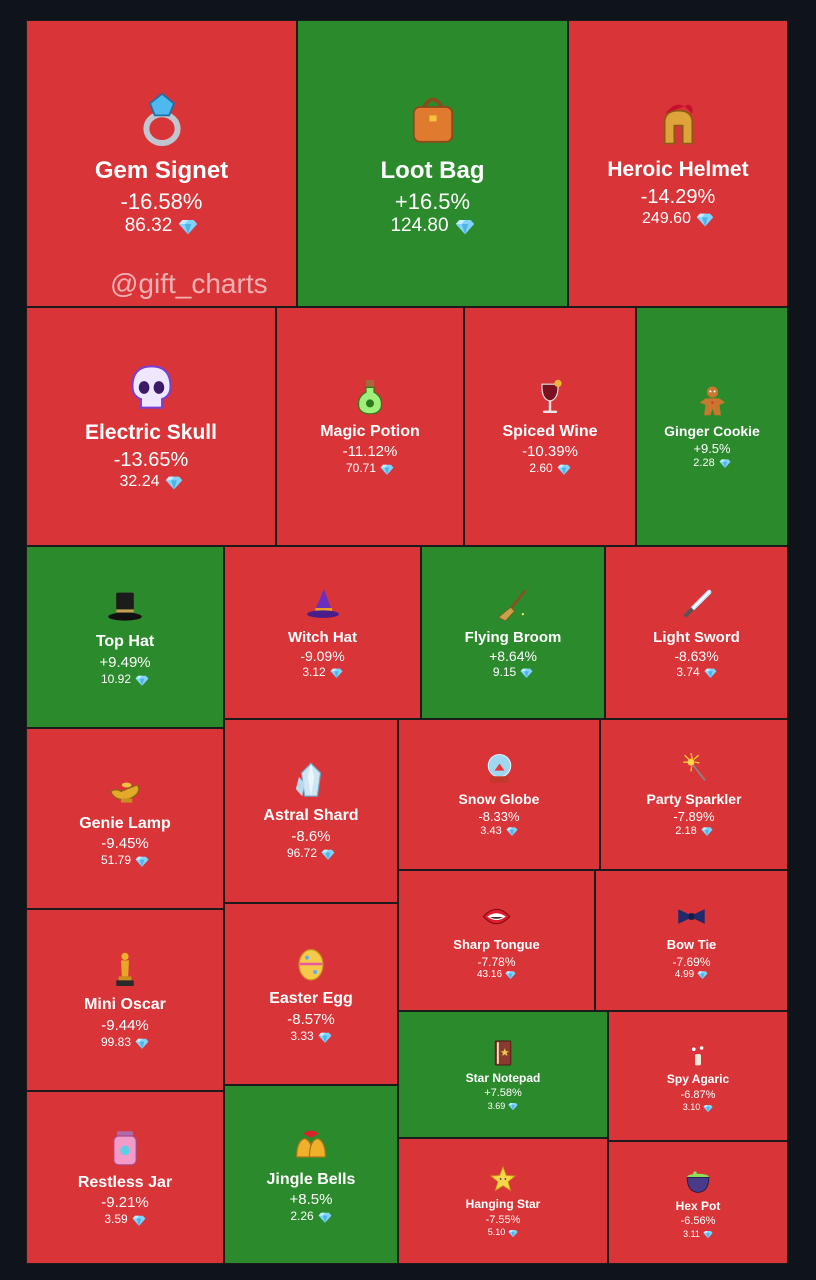 Image resolution: width=816 pixels, height=1280 pixels. I want to click on tile-gem-signet: Gem Signet -16.58% 86.32, so click(161, 163).